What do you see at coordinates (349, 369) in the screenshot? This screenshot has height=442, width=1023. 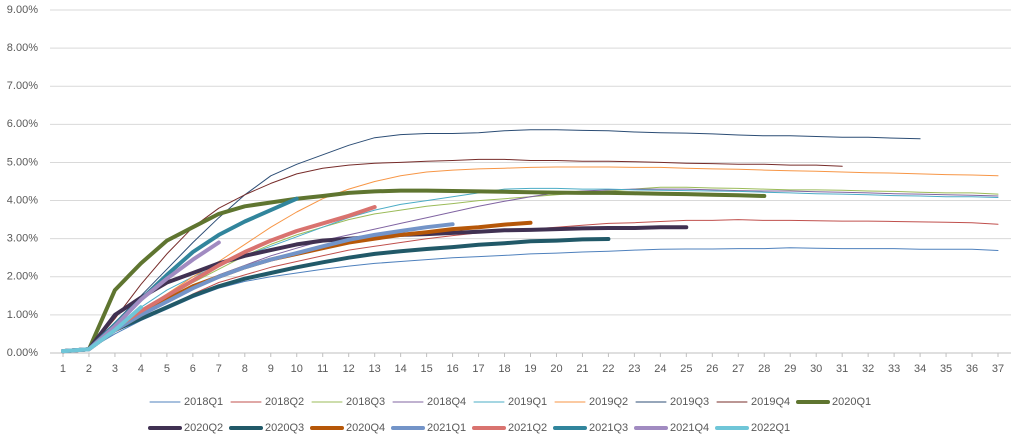 I see `x-tick-label: 12` at bounding box center [349, 369].